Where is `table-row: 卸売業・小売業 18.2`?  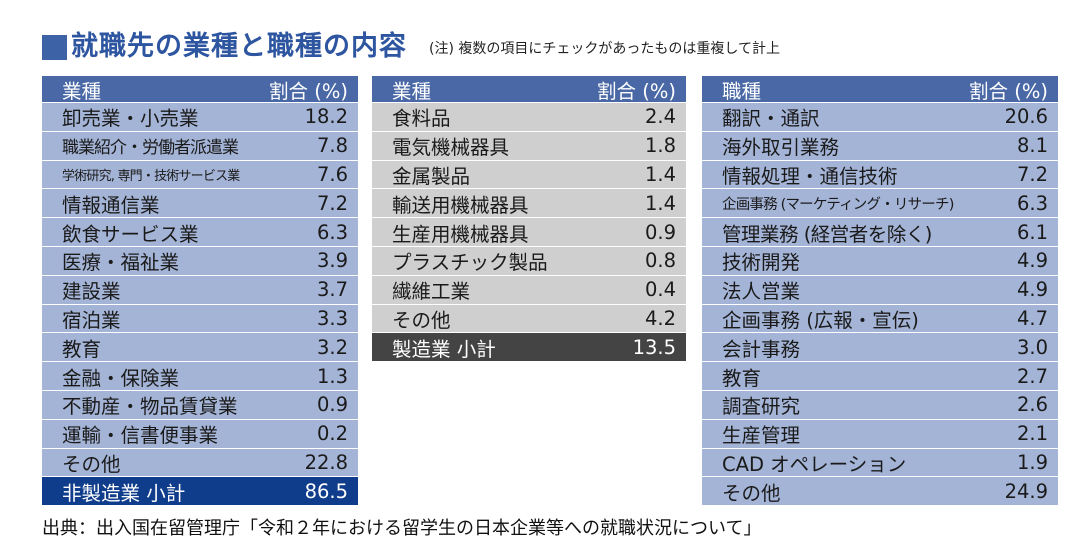
table-row: 卸売業・小売業 18.2 is located at coordinates (200, 117).